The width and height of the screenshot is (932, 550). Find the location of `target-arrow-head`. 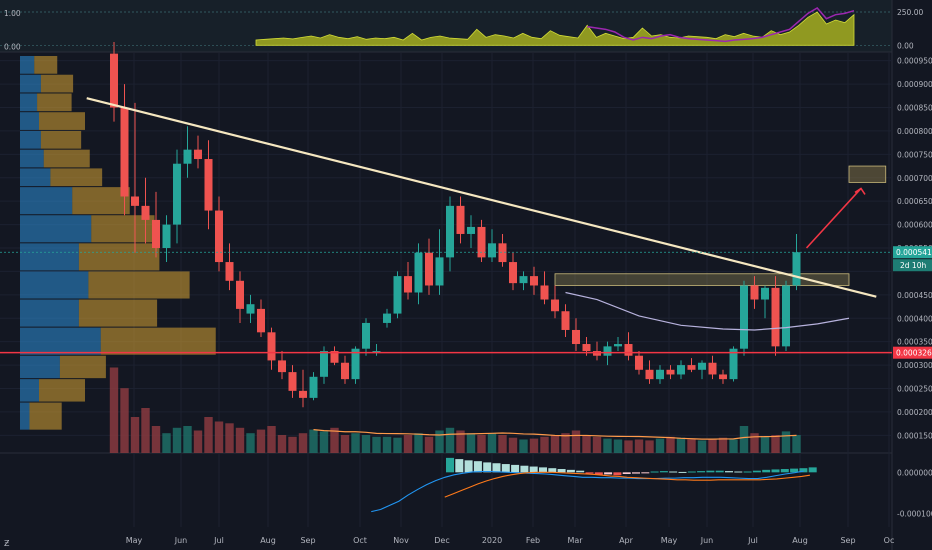

target-arrow-head is located at coordinates (860, 191).